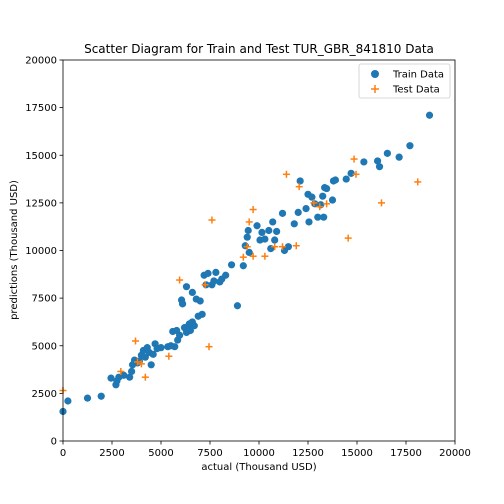  Describe the element at coordinates (308, 453) in the screenshot. I see `x-tick-label: 12500` at that location.